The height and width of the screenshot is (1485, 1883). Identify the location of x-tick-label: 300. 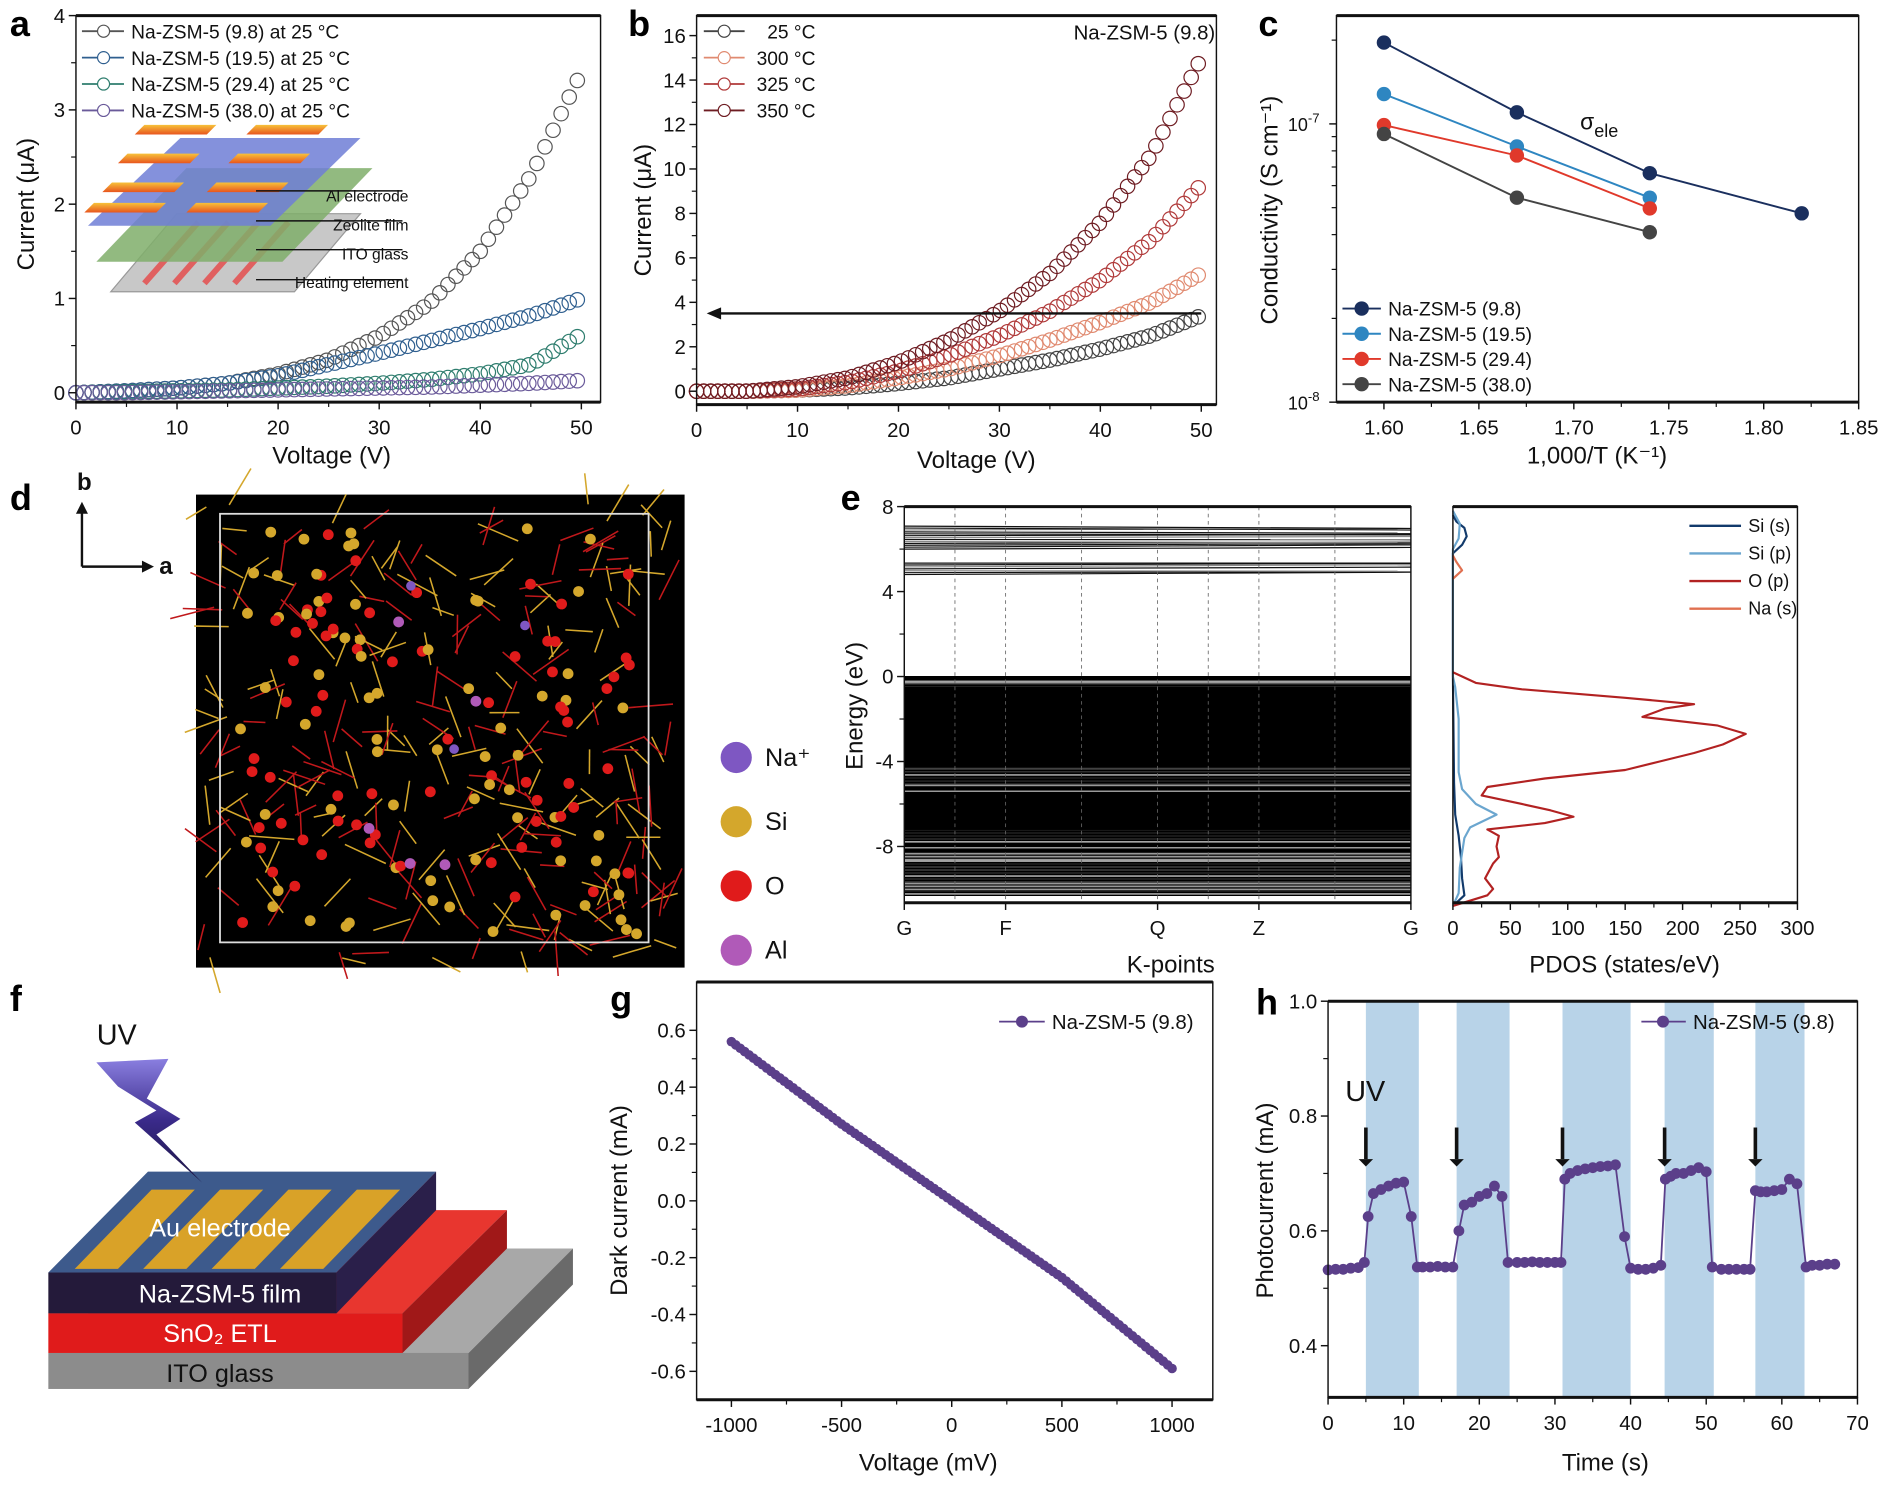
(1797, 929).